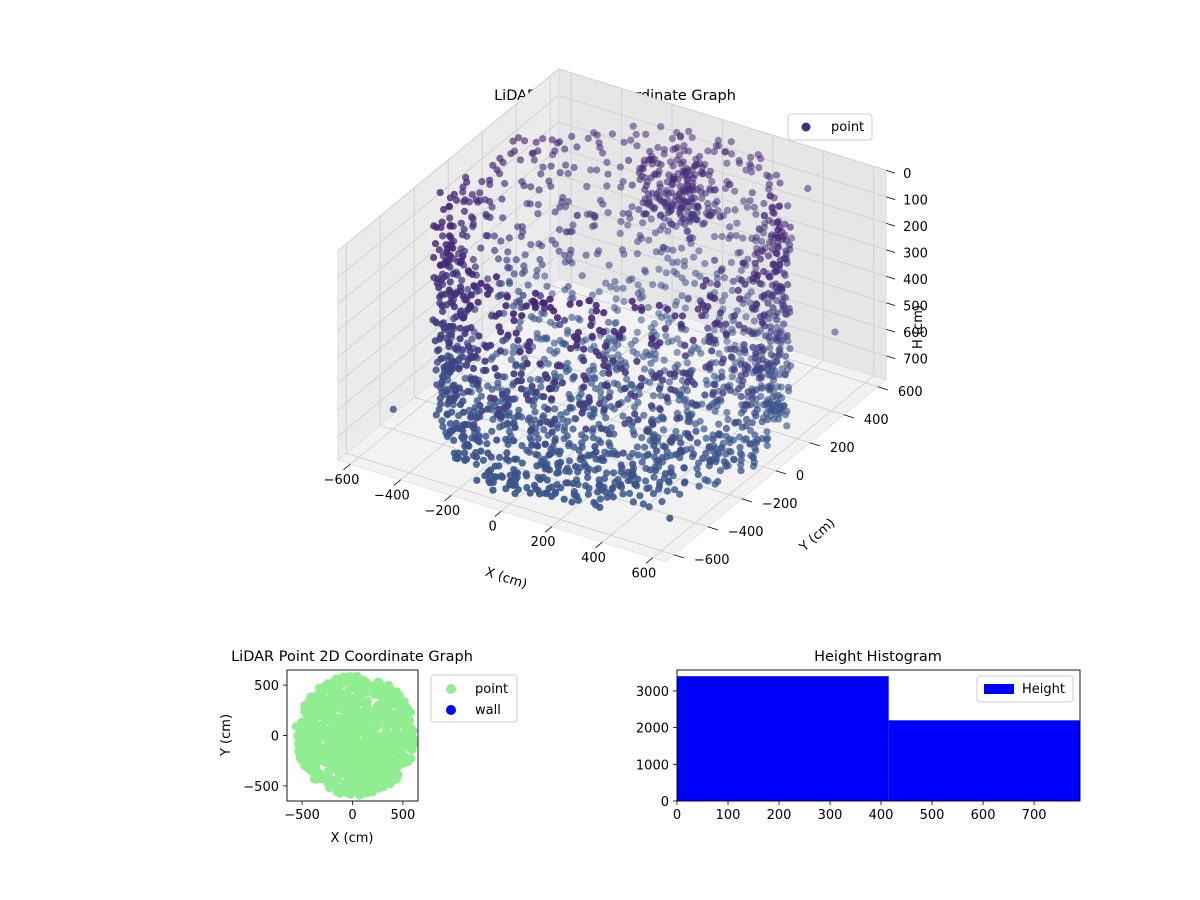 The height and width of the screenshot is (900, 1200). I want to click on x-tick-3d, so click(649, 560).